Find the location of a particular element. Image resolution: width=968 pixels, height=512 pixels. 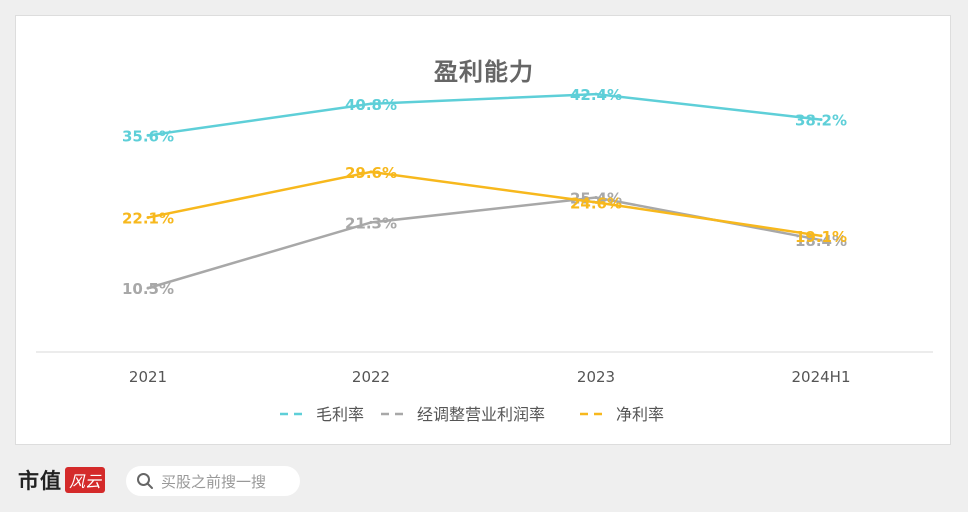

data-label: 22.1% is located at coordinates (148, 219).